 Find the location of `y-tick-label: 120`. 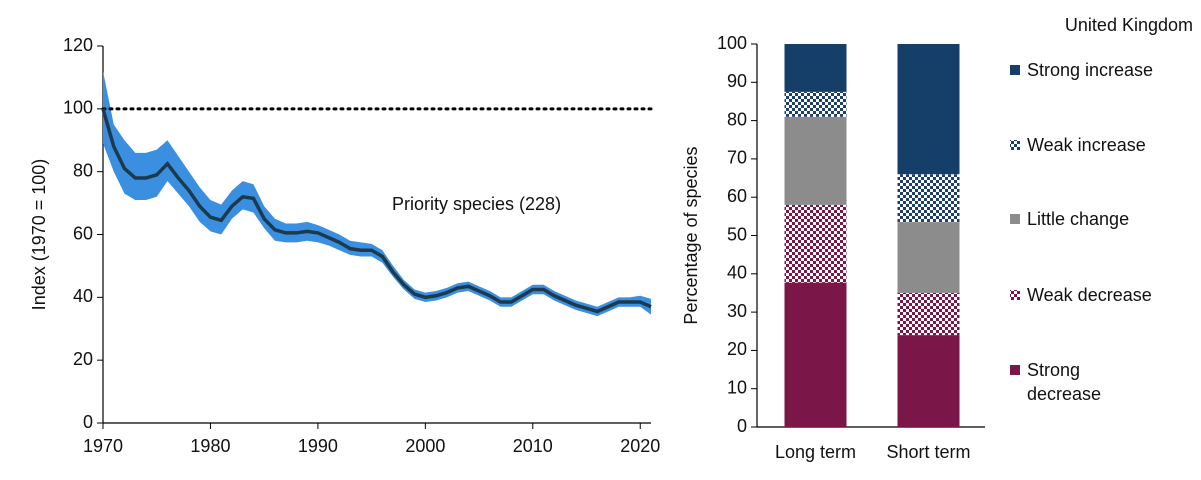

y-tick-label: 120 is located at coordinates (78, 45).